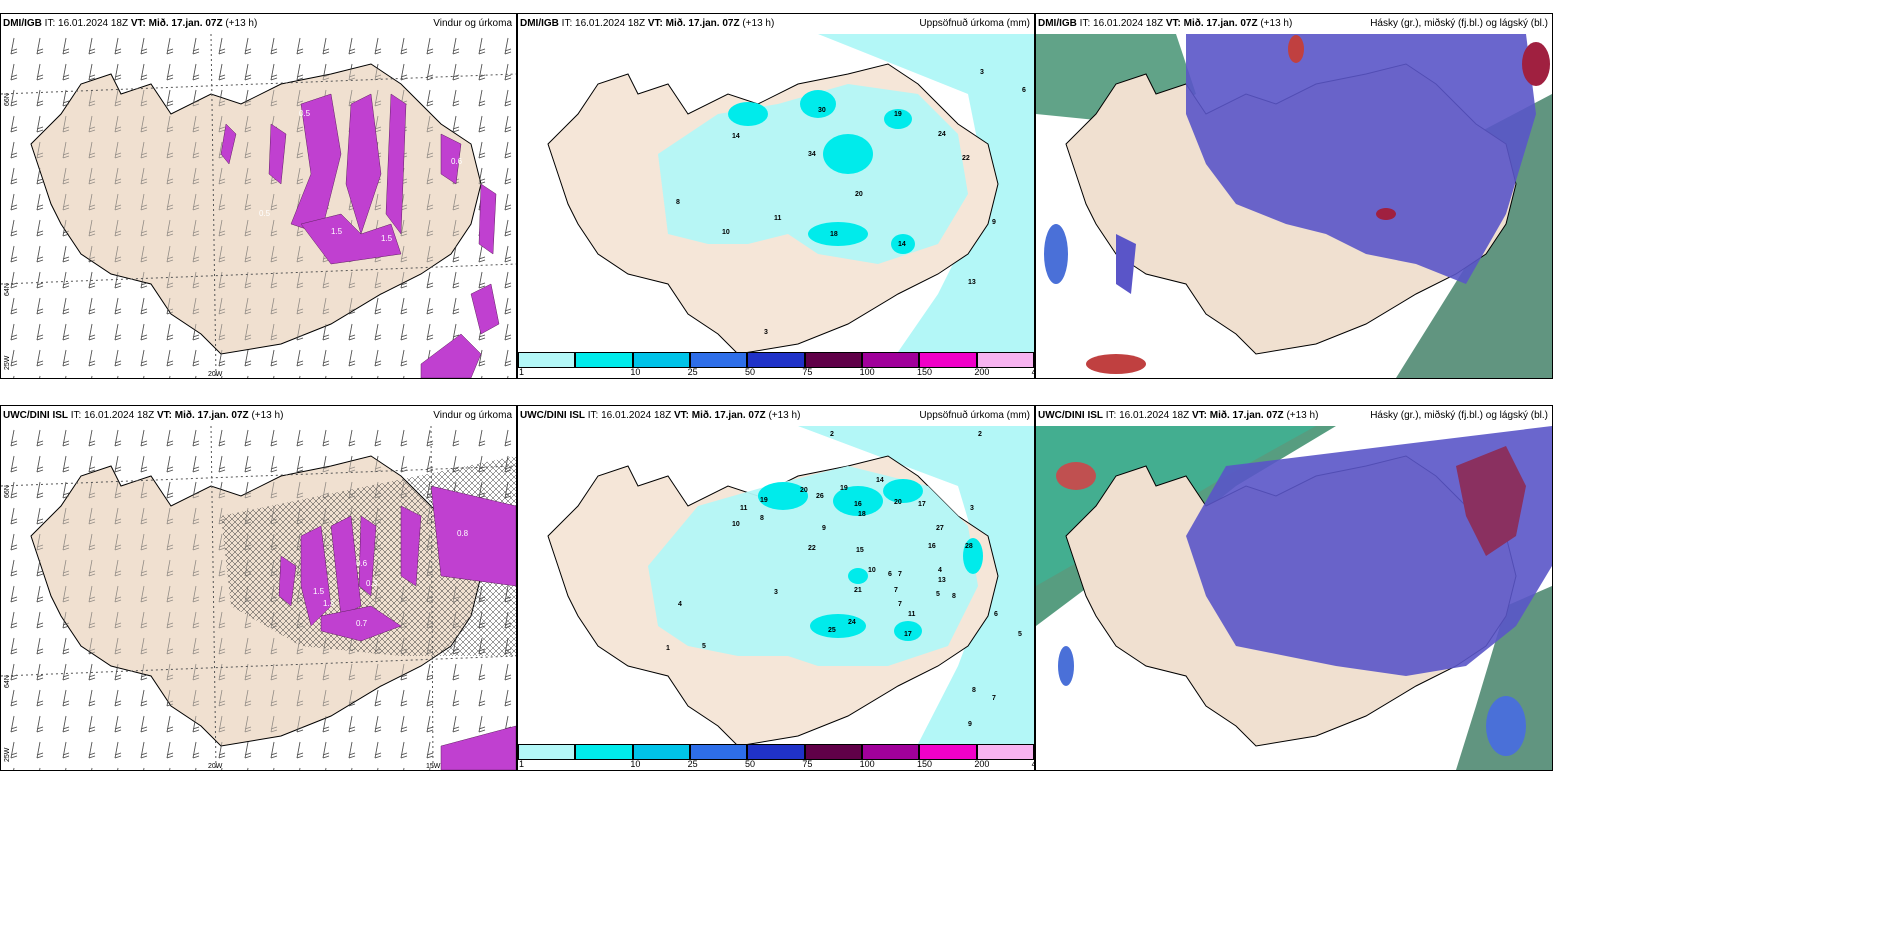 This screenshot has width=1900, height=950. What do you see at coordinates (668, 648) in the screenshot?
I see `precip-label: 1` at bounding box center [668, 648].